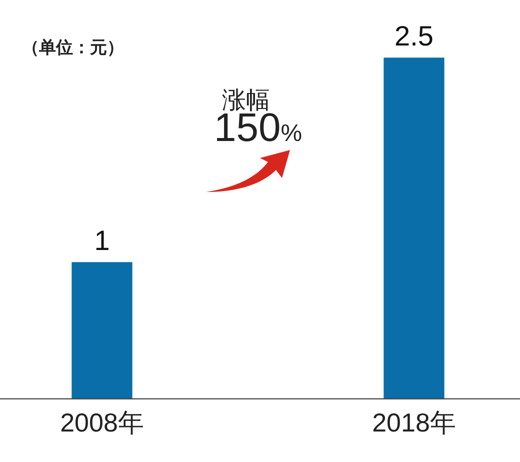 This screenshot has width=520, height=462. Describe the element at coordinates (102, 423) in the screenshot. I see `x-tick-label: 2008年` at that location.